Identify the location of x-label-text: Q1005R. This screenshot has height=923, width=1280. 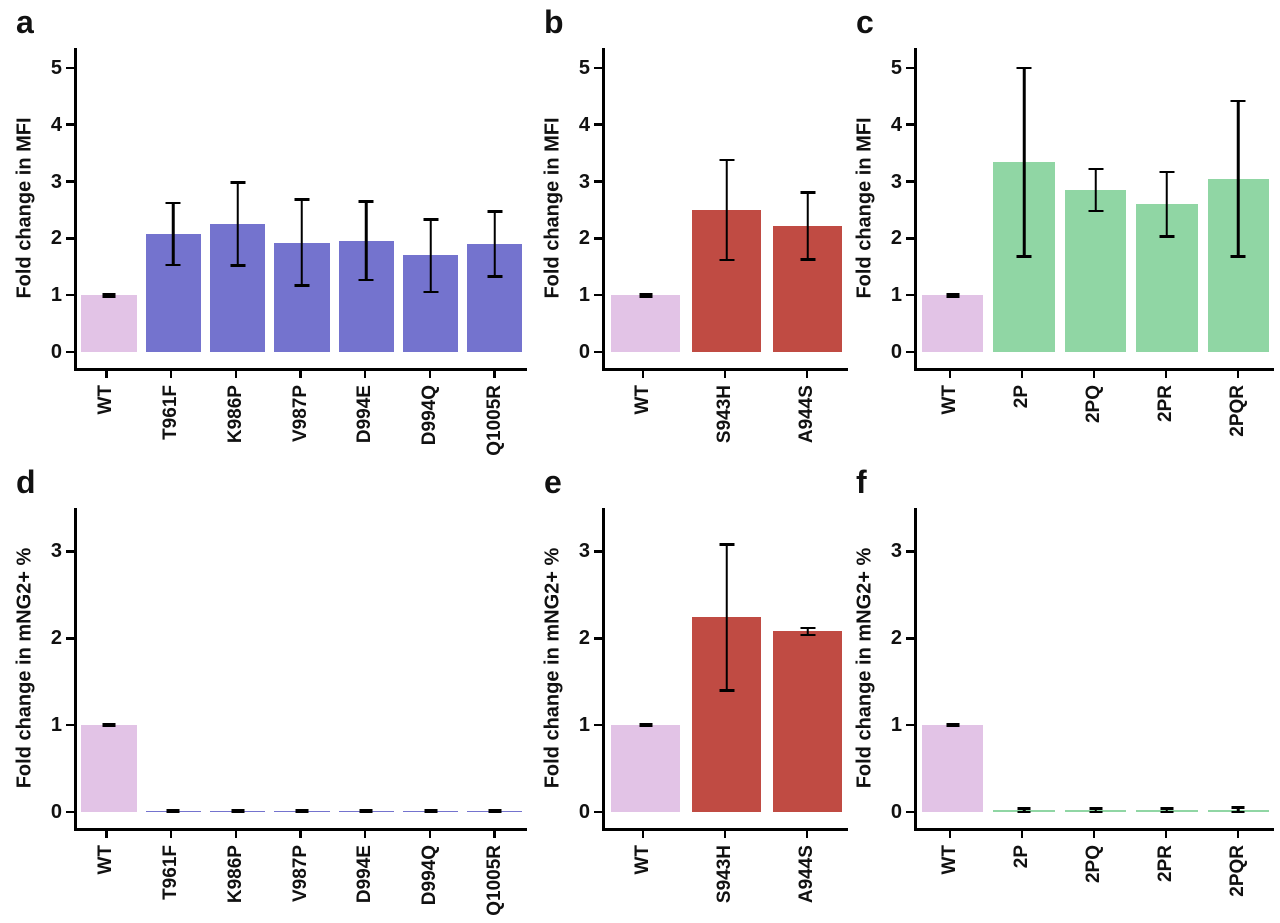
(494, 880).